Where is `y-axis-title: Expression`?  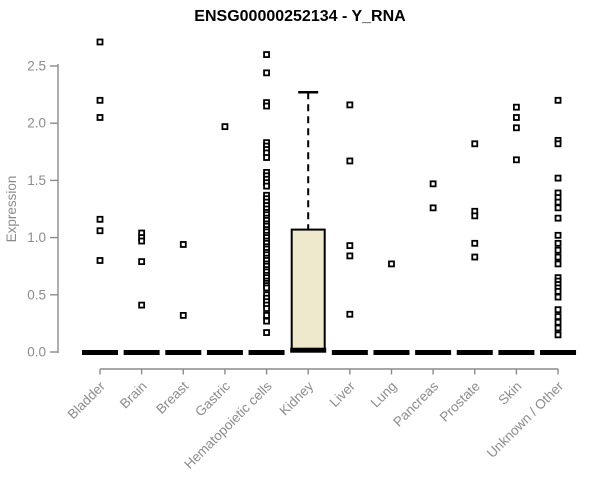
y-axis-title: Expression is located at coordinates (11, 209).